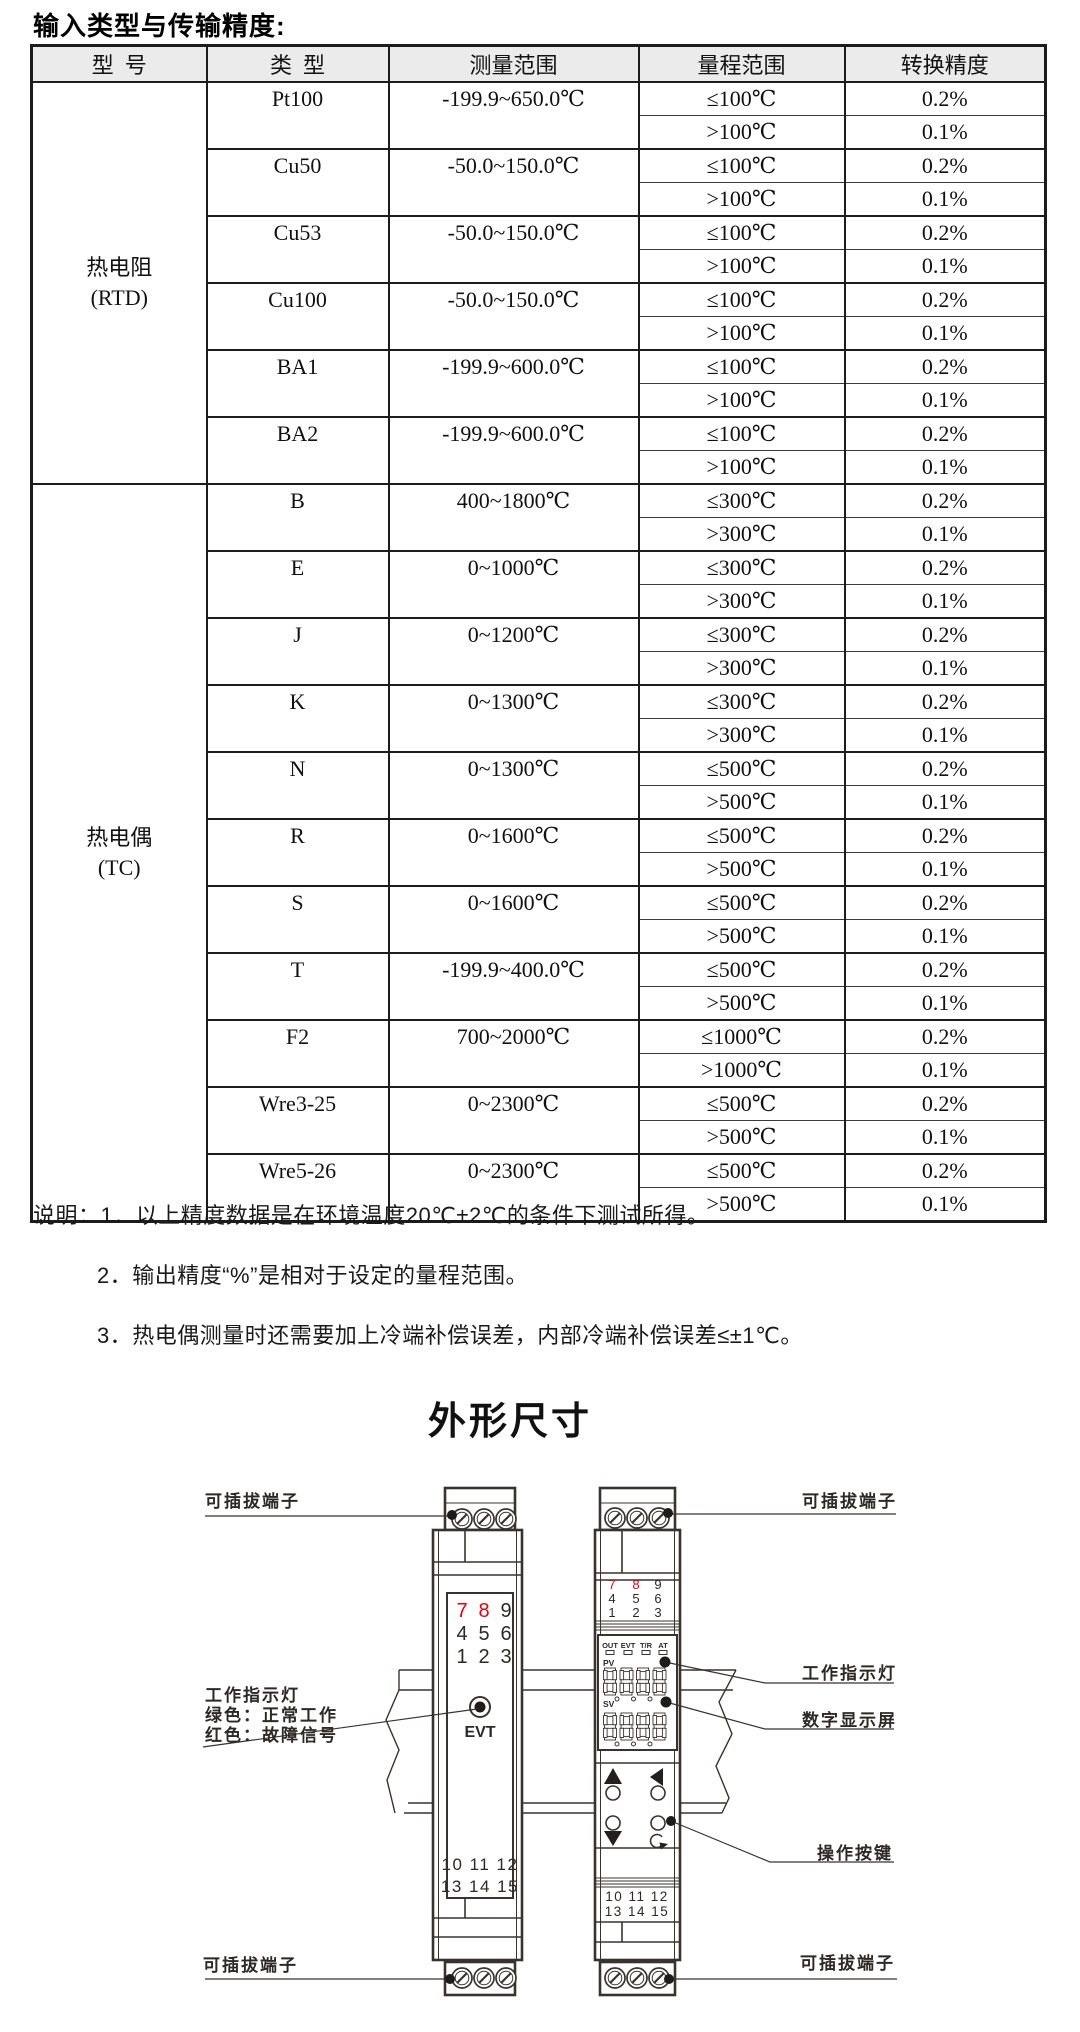 This screenshot has height=2032, width=1080. I want to click on terminal-number: 2, so click(635, 1612).